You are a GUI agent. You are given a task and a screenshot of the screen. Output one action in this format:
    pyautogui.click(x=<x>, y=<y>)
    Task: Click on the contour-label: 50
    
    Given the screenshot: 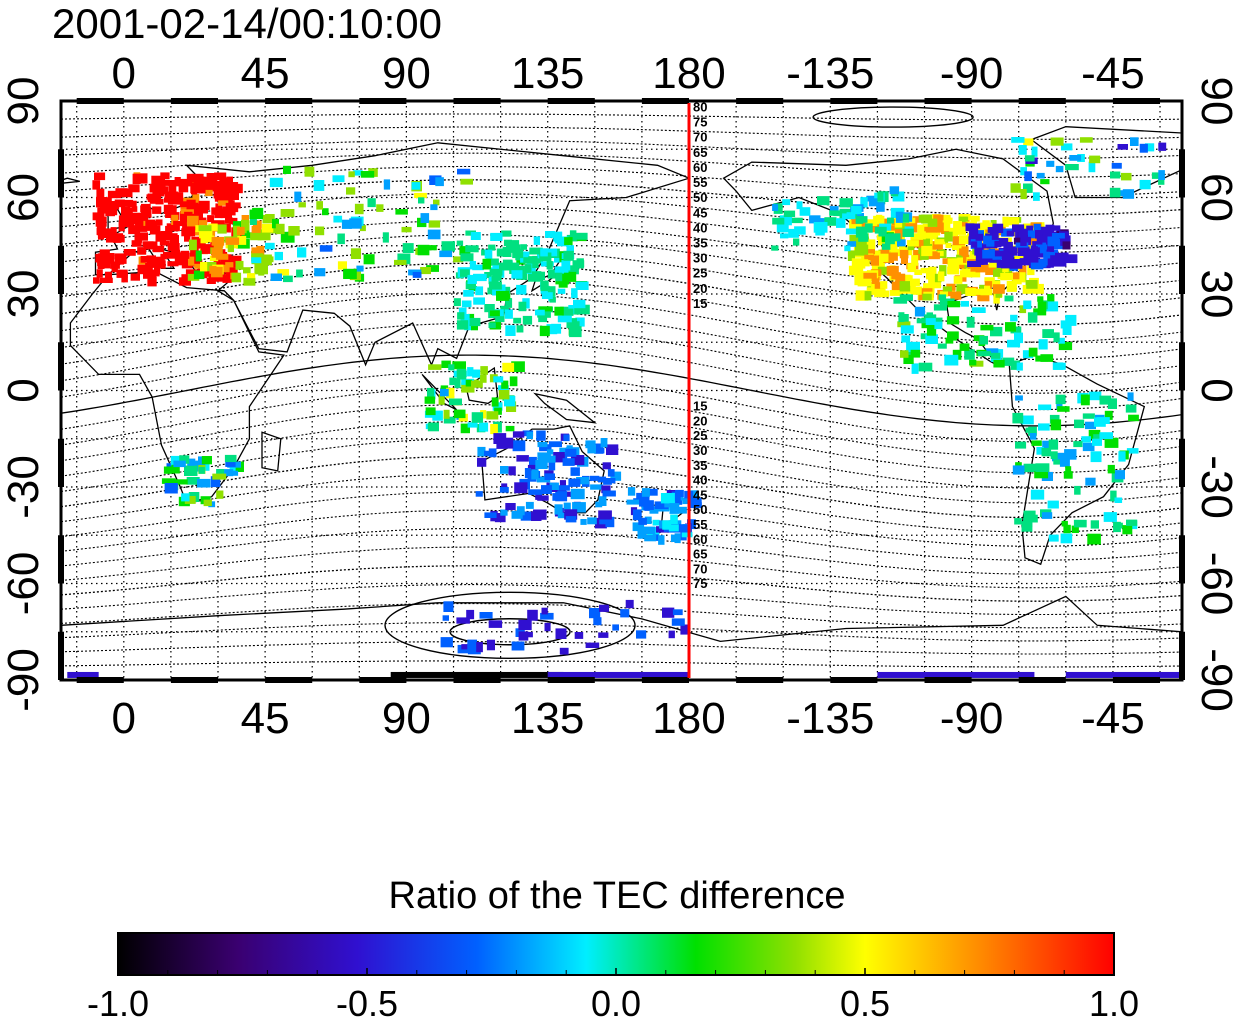 What is the action you would take?
    pyautogui.click(x=700, y=509)
    